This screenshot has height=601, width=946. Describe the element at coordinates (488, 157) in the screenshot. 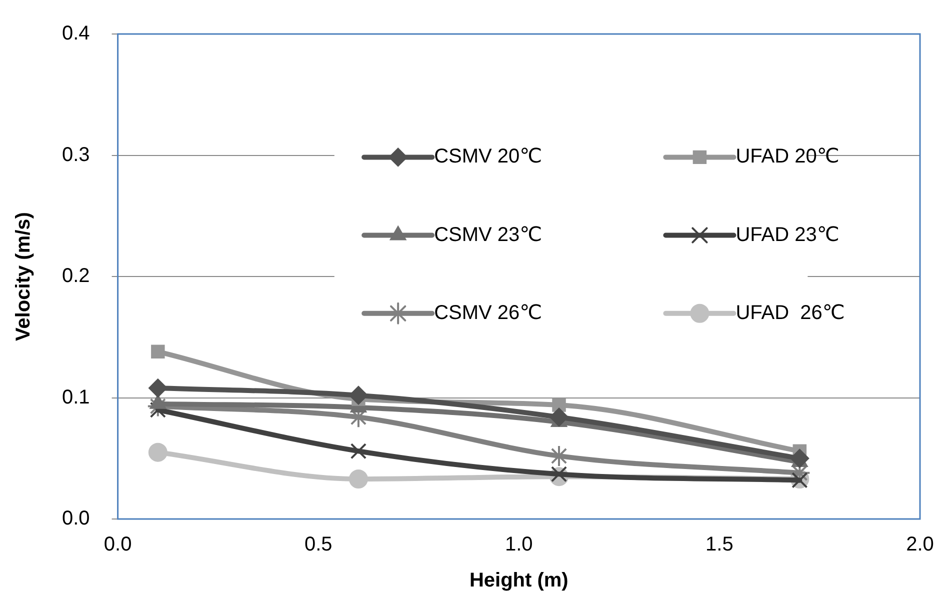

I see `legend-label: CSMV 20℃` at that location.